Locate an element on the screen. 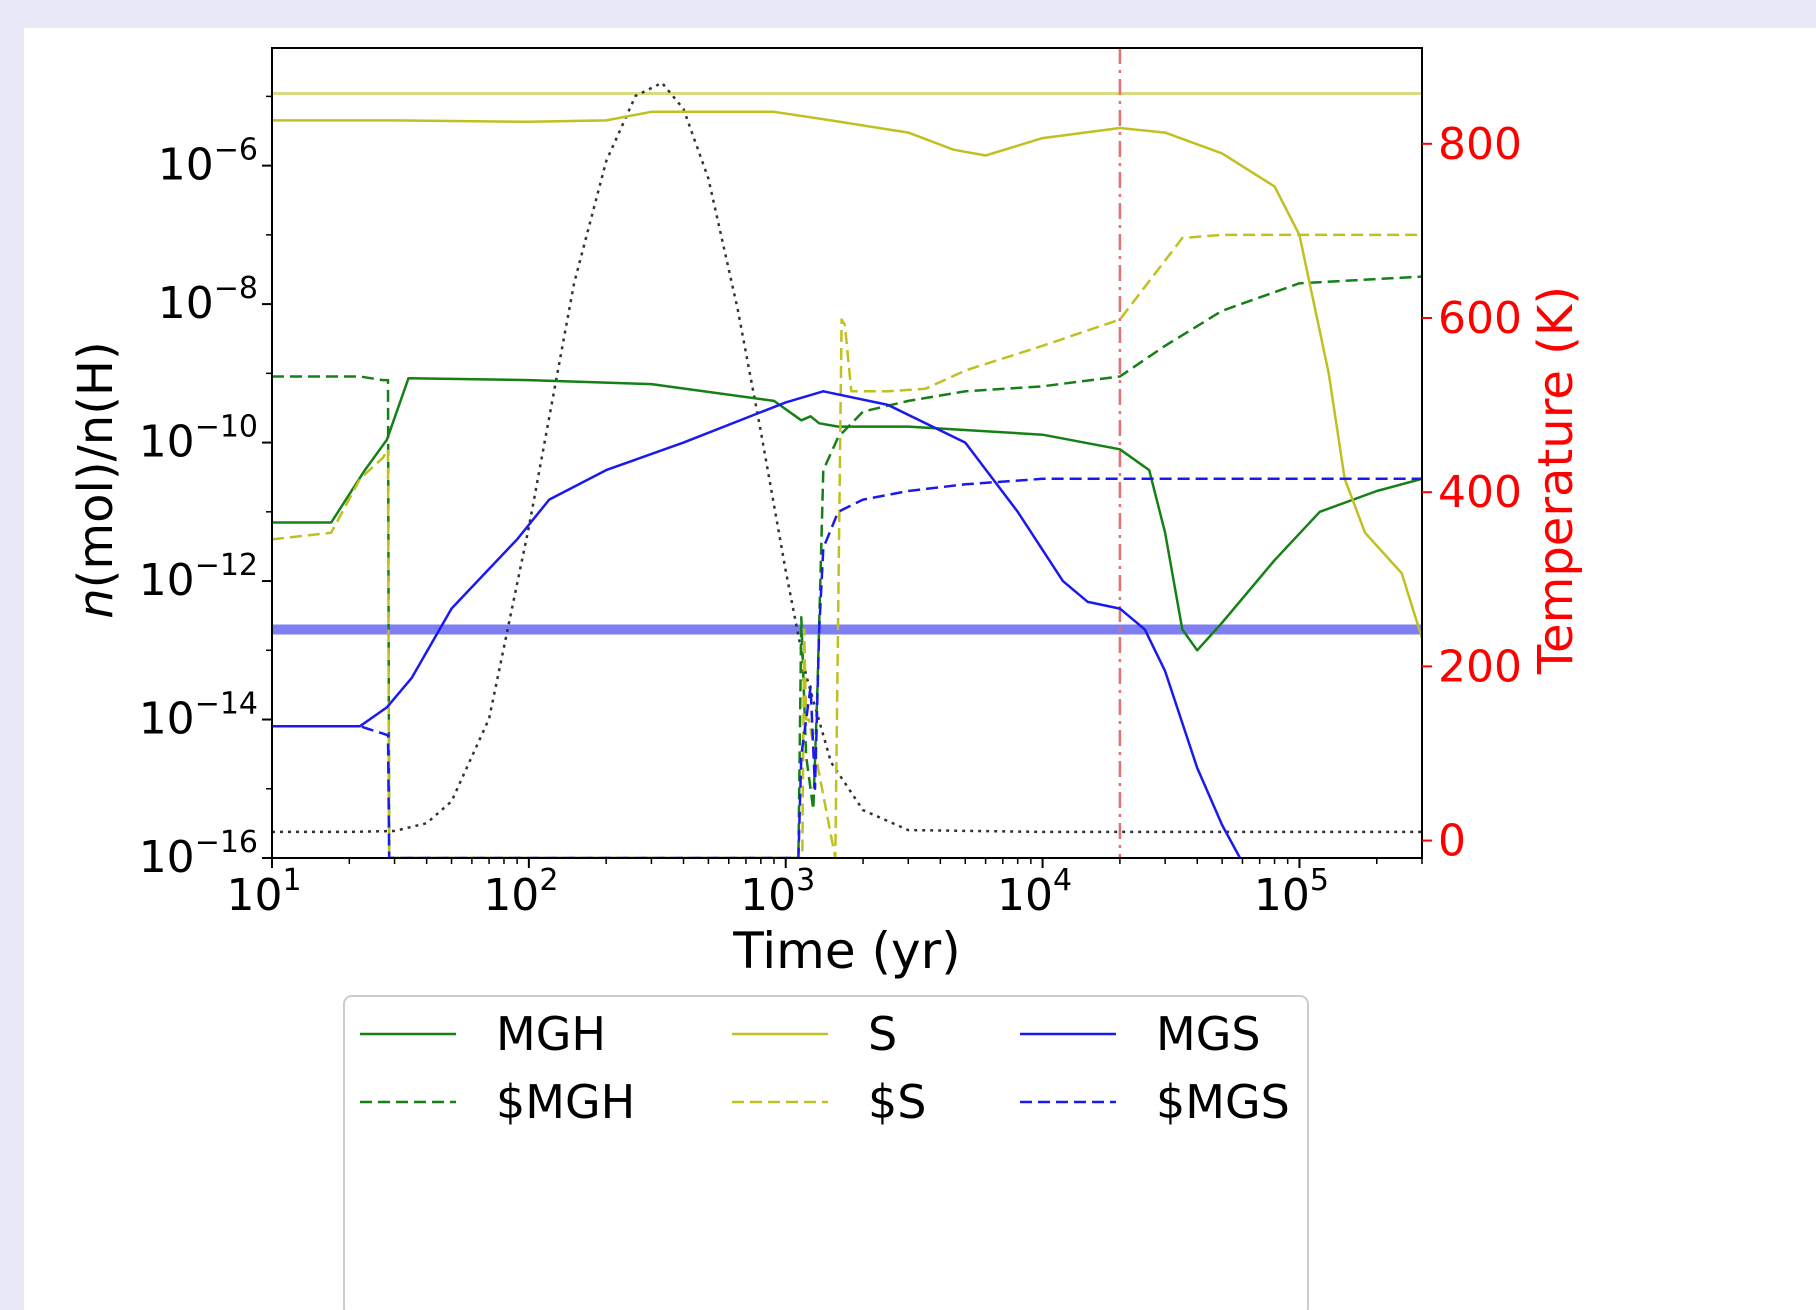 This screenshot has height=1310, width=1816. x-tick-label: 10¹ is located at coordinates (263, 892).